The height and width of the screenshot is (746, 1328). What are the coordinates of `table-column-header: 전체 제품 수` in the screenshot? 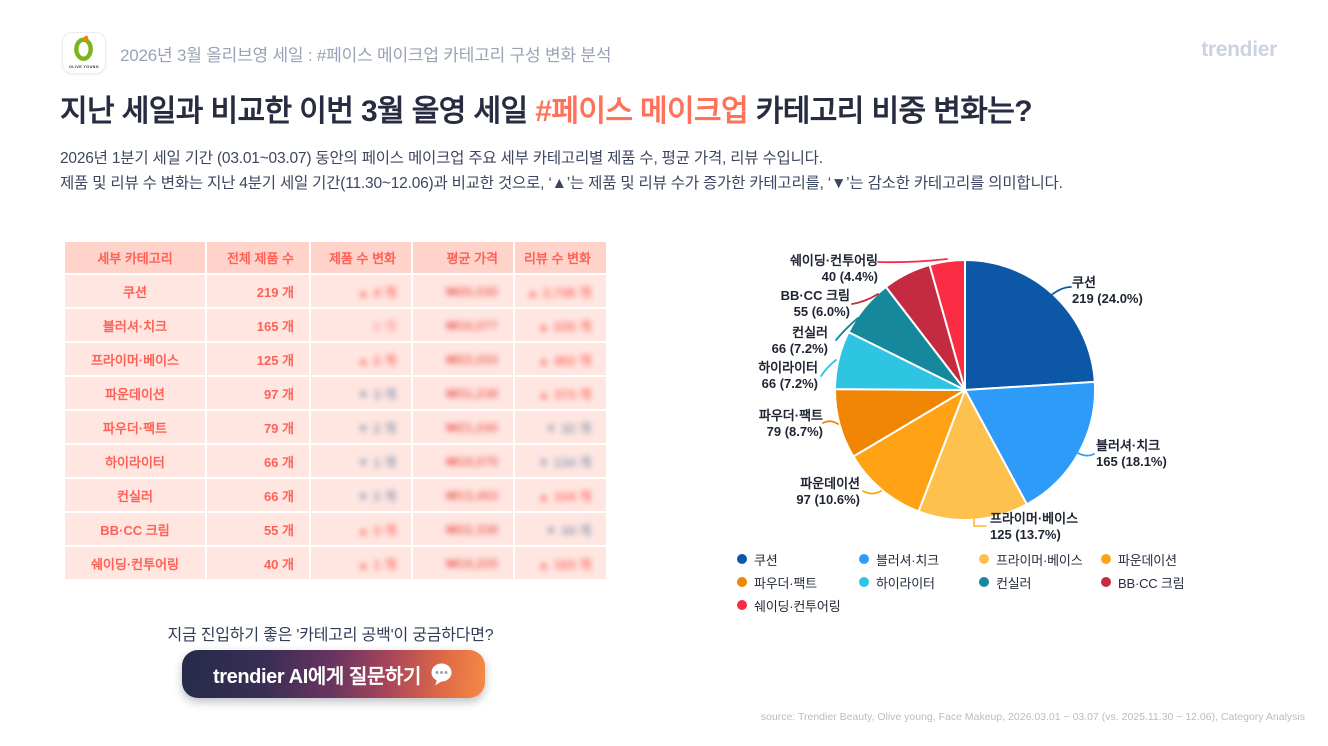 It's located at (258, 257).